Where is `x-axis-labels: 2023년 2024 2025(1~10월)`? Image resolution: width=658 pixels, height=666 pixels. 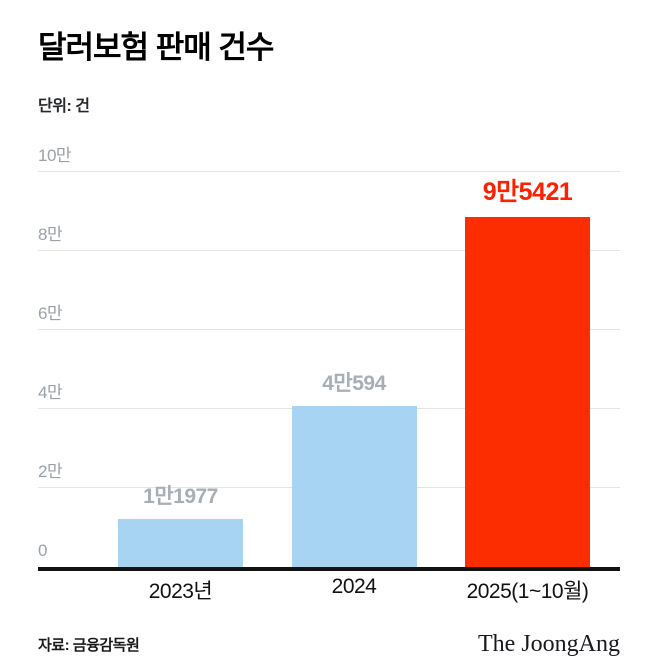 x-axis-labels: 2023년 2024 2025(1~10월) is located at coordinates (329, 590).